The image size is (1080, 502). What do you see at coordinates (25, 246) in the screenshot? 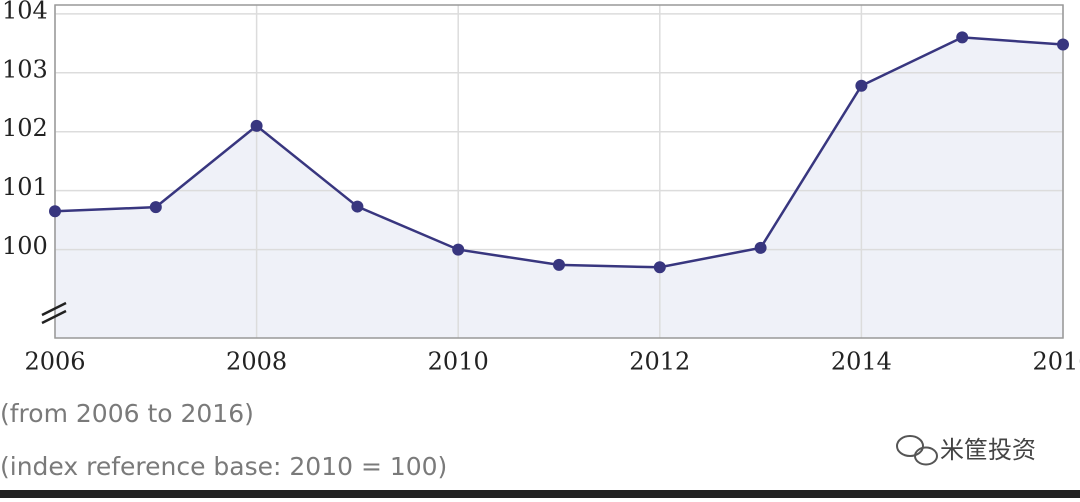
I see `y-tick-label: 100` at bounding box center [25, 246].